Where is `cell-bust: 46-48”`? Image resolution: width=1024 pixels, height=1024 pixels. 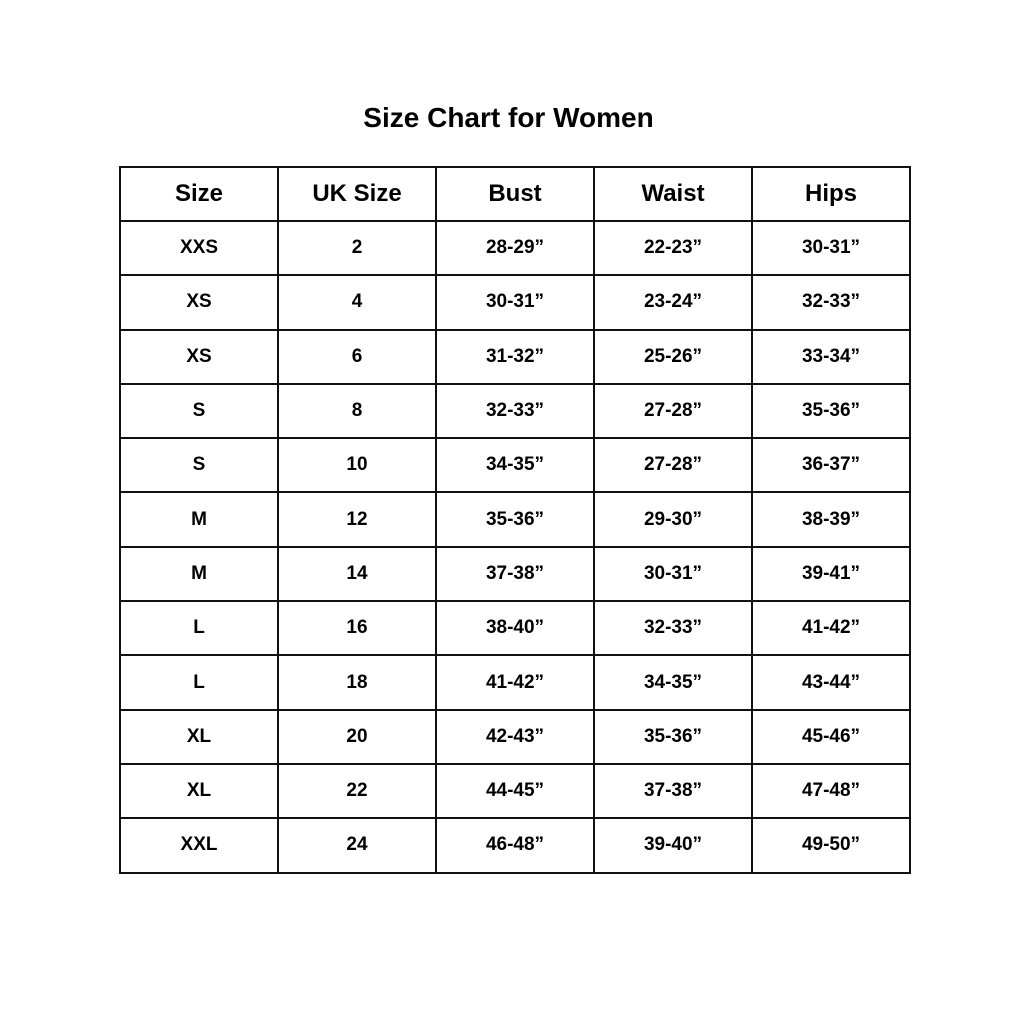
cell-bust: 46-48” is located at coordinates (515, 845).